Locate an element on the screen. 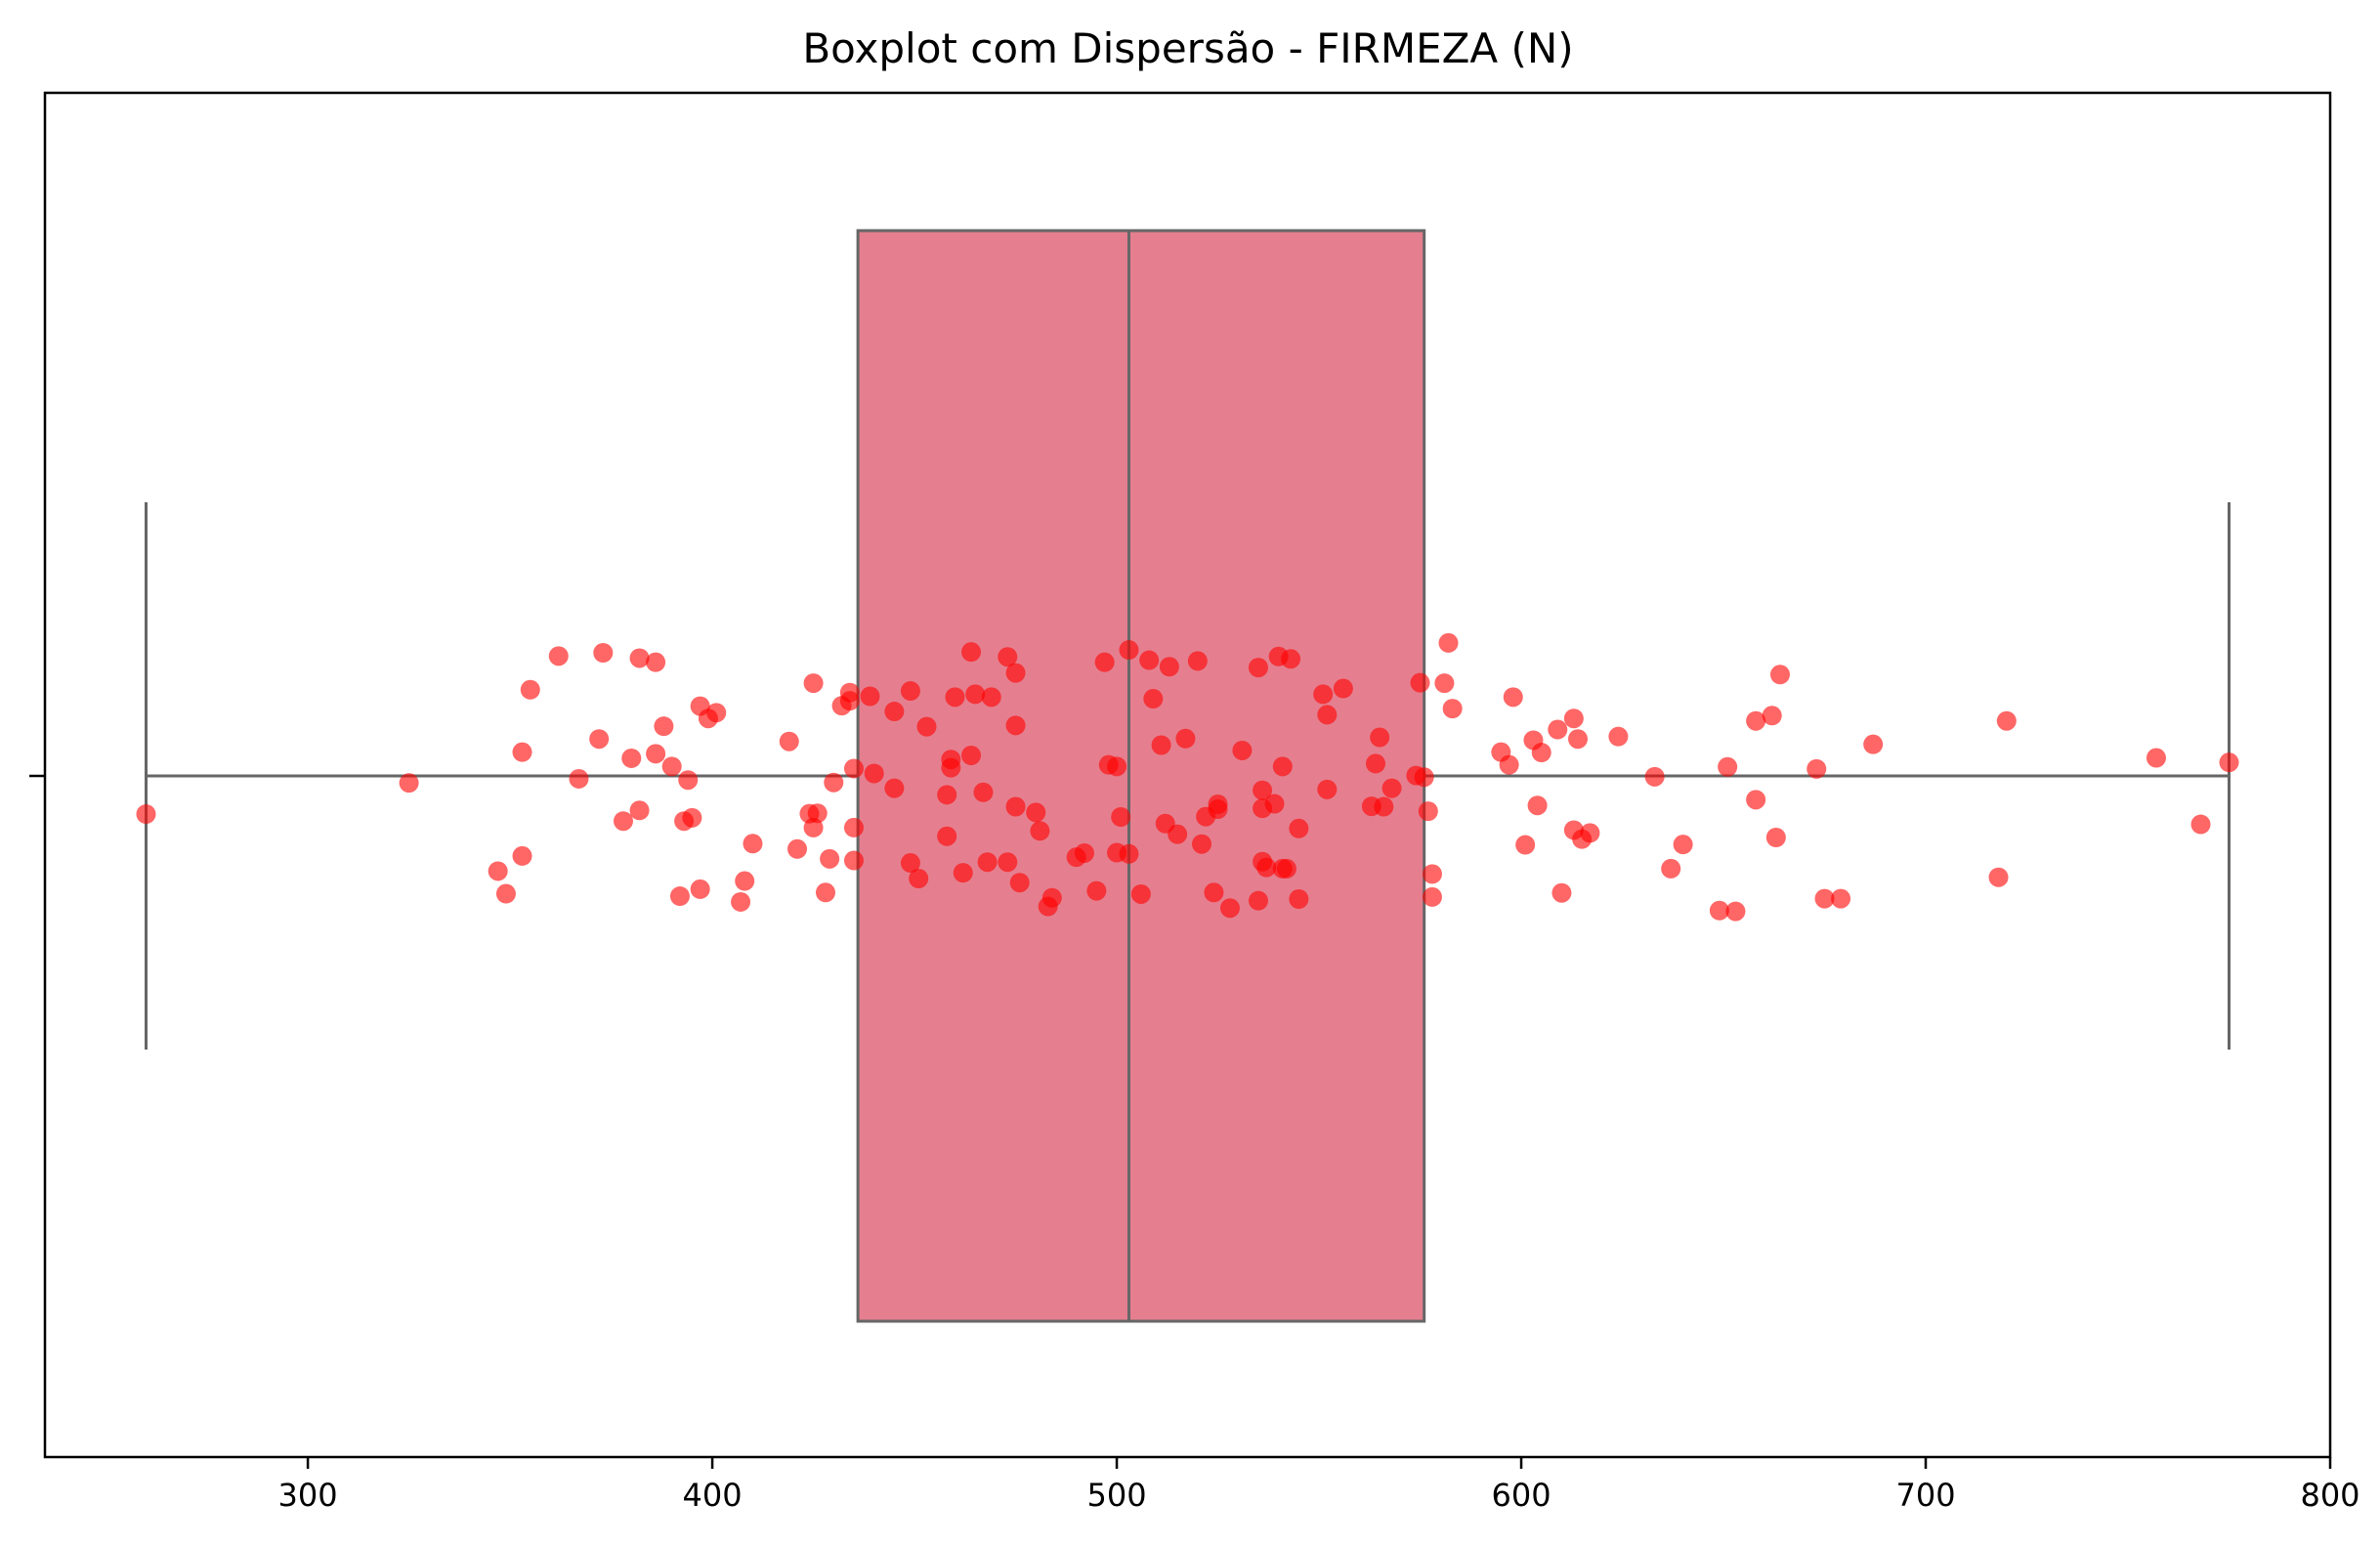 Image resolution: width=2380 pixels, height=1545 pixels. chart-title: Boxplot com Dispersão - FIRMEZA (N) is located at coordinates (1187, 48).